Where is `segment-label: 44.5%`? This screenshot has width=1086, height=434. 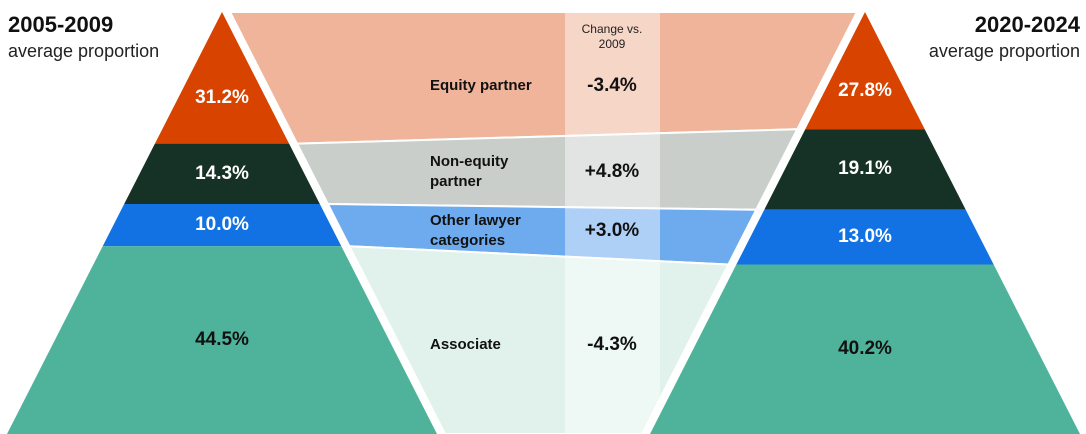
segment-label: 44.5% is located at coordinates (222, 340).